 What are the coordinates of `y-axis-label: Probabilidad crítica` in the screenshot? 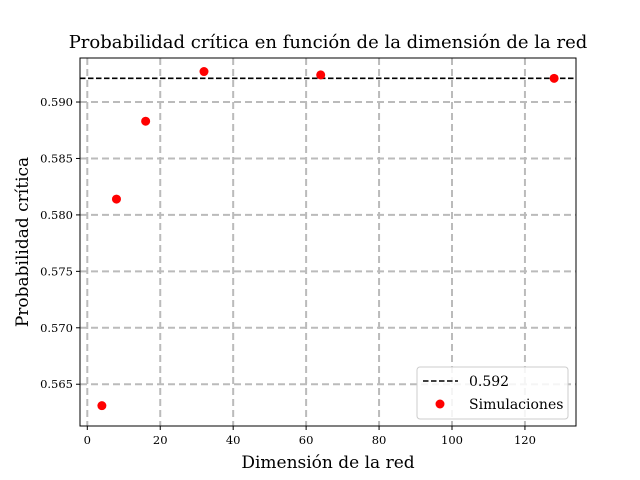 It's located at (23, 242).